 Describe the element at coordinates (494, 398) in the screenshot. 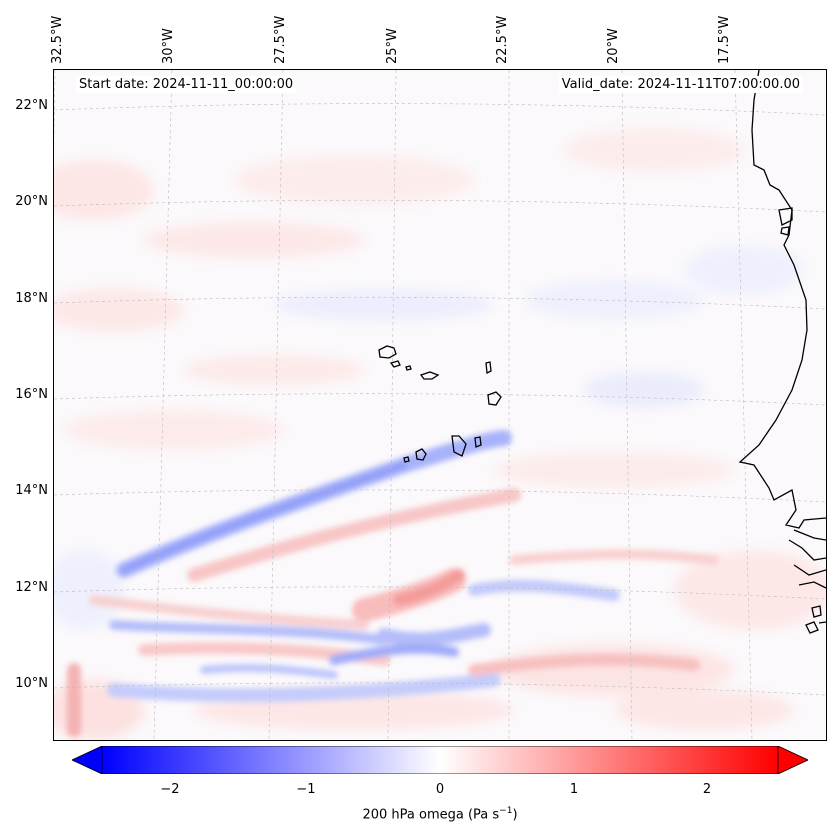

I see `island-boa-vista` at that location.